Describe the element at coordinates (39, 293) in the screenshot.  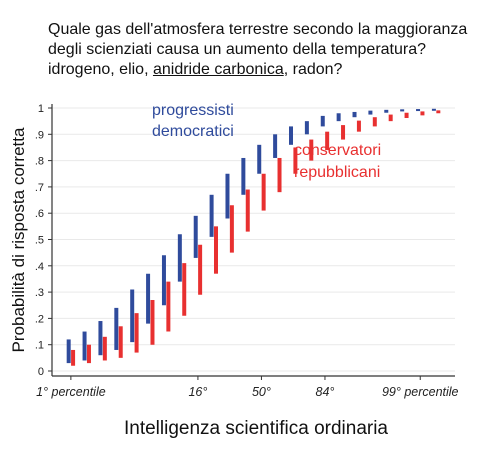
I see `y-tick-label: .3` at that location.